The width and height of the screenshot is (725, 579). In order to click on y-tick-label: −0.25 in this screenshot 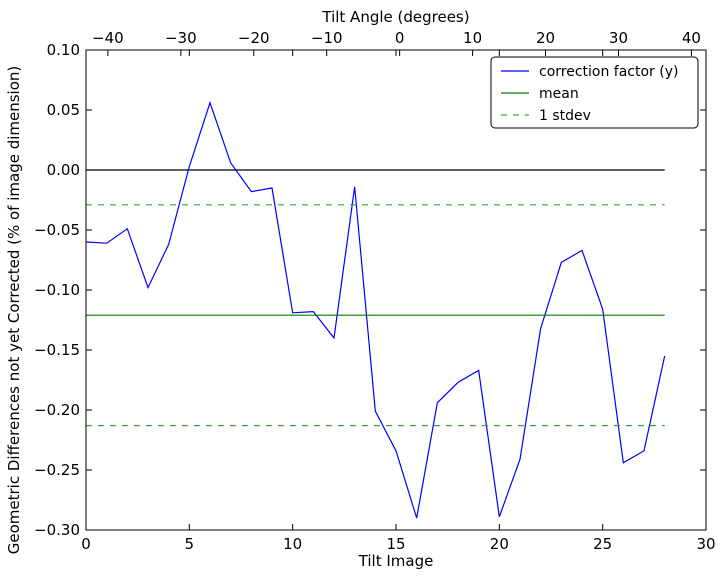, I will do `click(57, 470)`.